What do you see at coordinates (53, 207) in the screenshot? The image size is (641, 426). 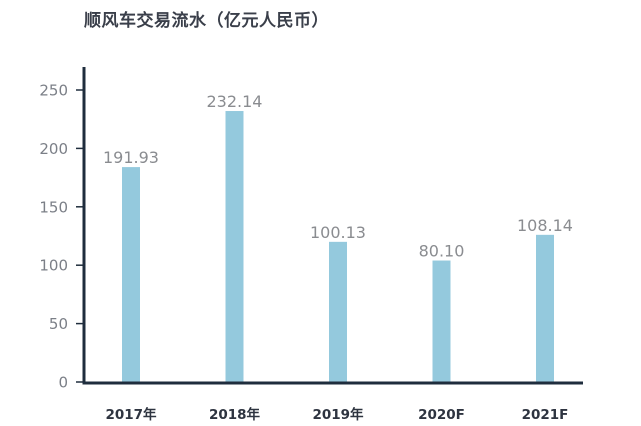 I see `y-tick-label: 150` at bounding box center [53, 207].